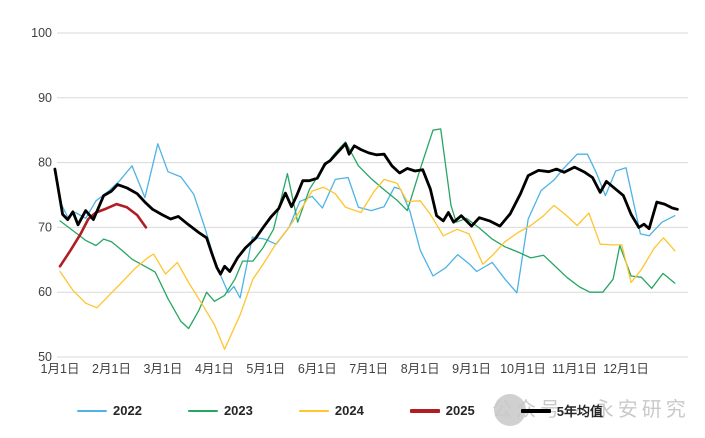 The height and width of the screenshot is (438, 705). What do you see at coordinates (45, 292) in the screenshot?
I see `y-axis-tick-label: 60` at bounding box center [45, 292].